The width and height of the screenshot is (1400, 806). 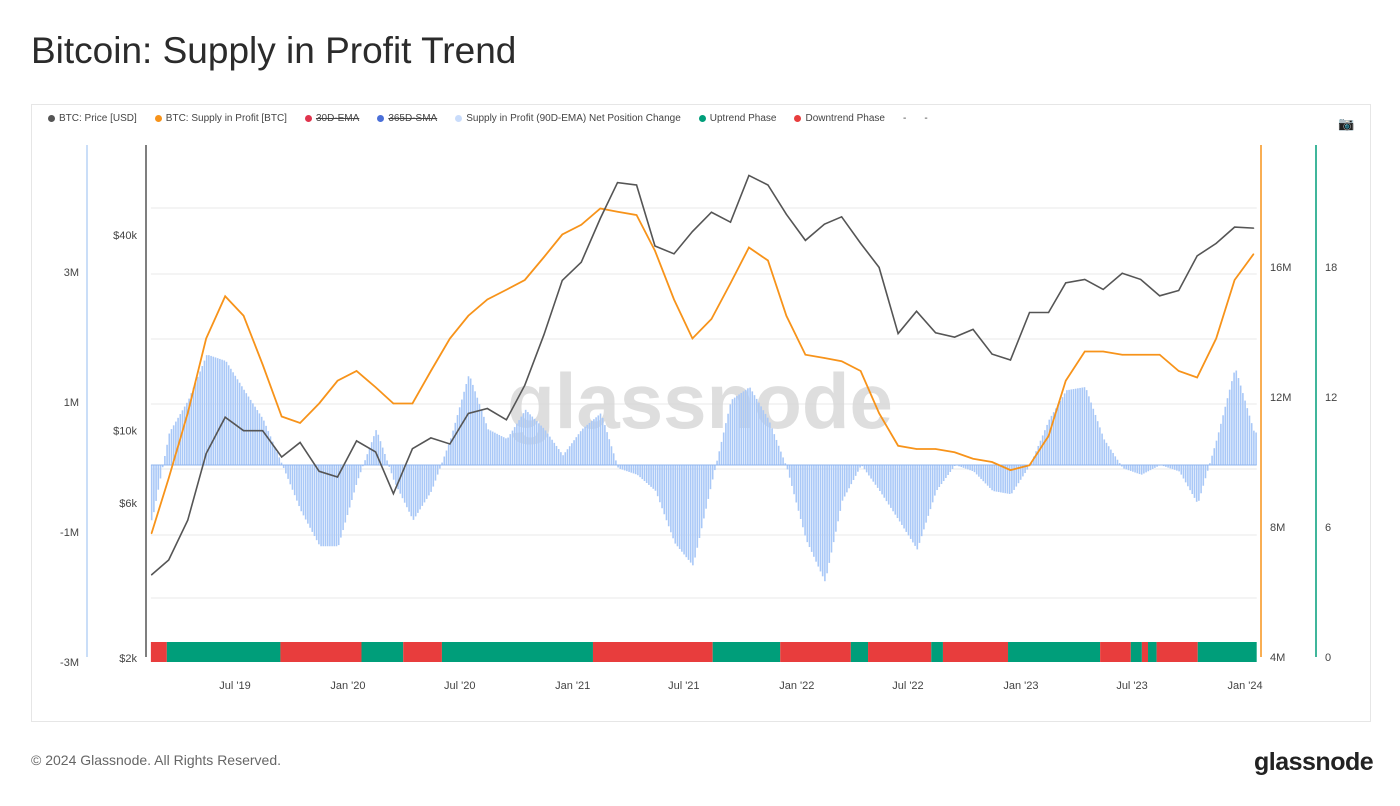 What do you see at coordinates (737, 118) in the screenshot?
I see `legend-item: Uptrend Phase` at bounding box center [737, 118].